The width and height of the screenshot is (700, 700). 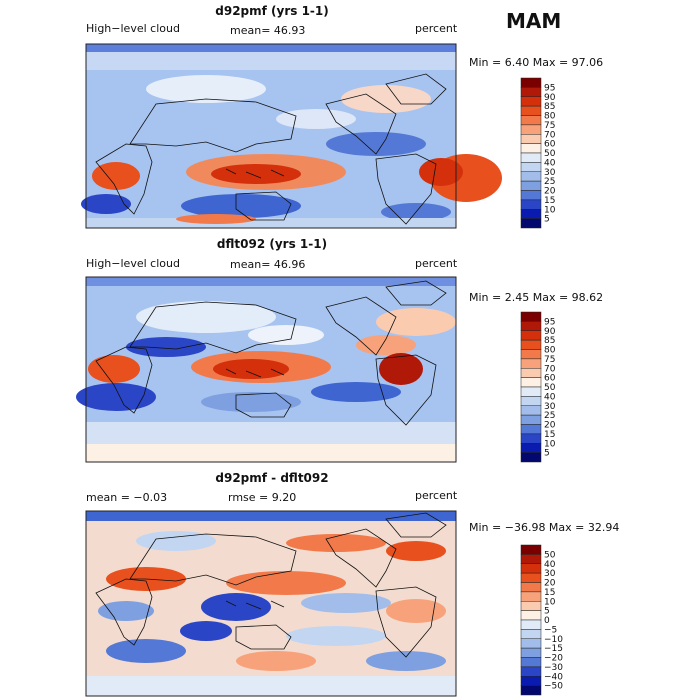 What do you see at coordinates (550, 135) in the screenshot?
I see `colorbar-tick-label: 70` at bounding box center [550, 135].